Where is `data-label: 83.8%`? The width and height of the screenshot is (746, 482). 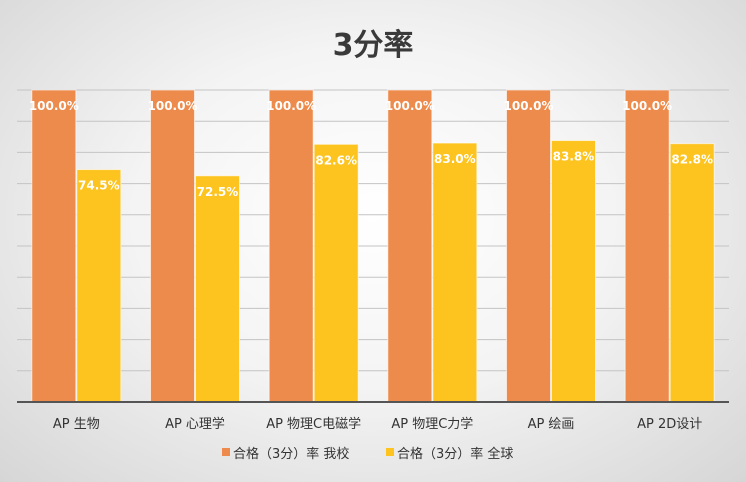
data-label: 83.8% is located at coordinates (574, 157).